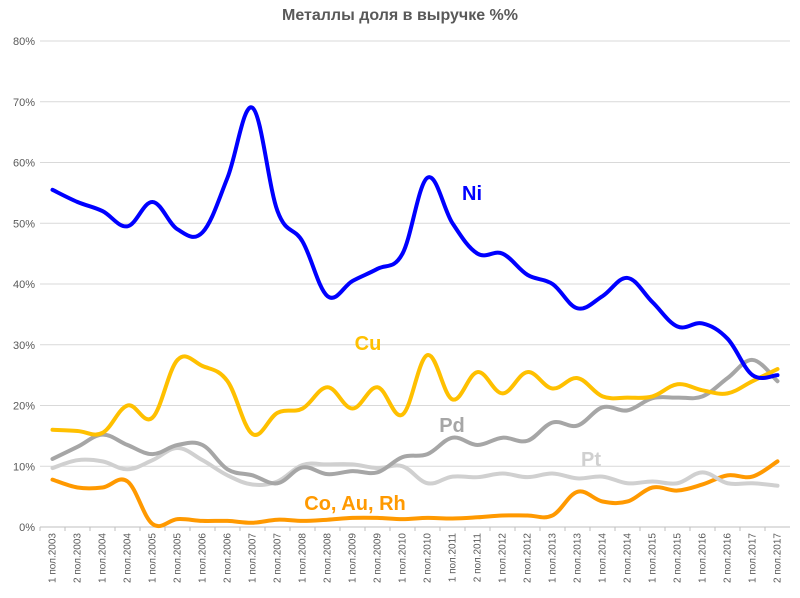  What do you see at coordinates (78, 558) in the screenshot?
I see `x-tick-label: 2 пол.2003` at bounding box center [78, 558].